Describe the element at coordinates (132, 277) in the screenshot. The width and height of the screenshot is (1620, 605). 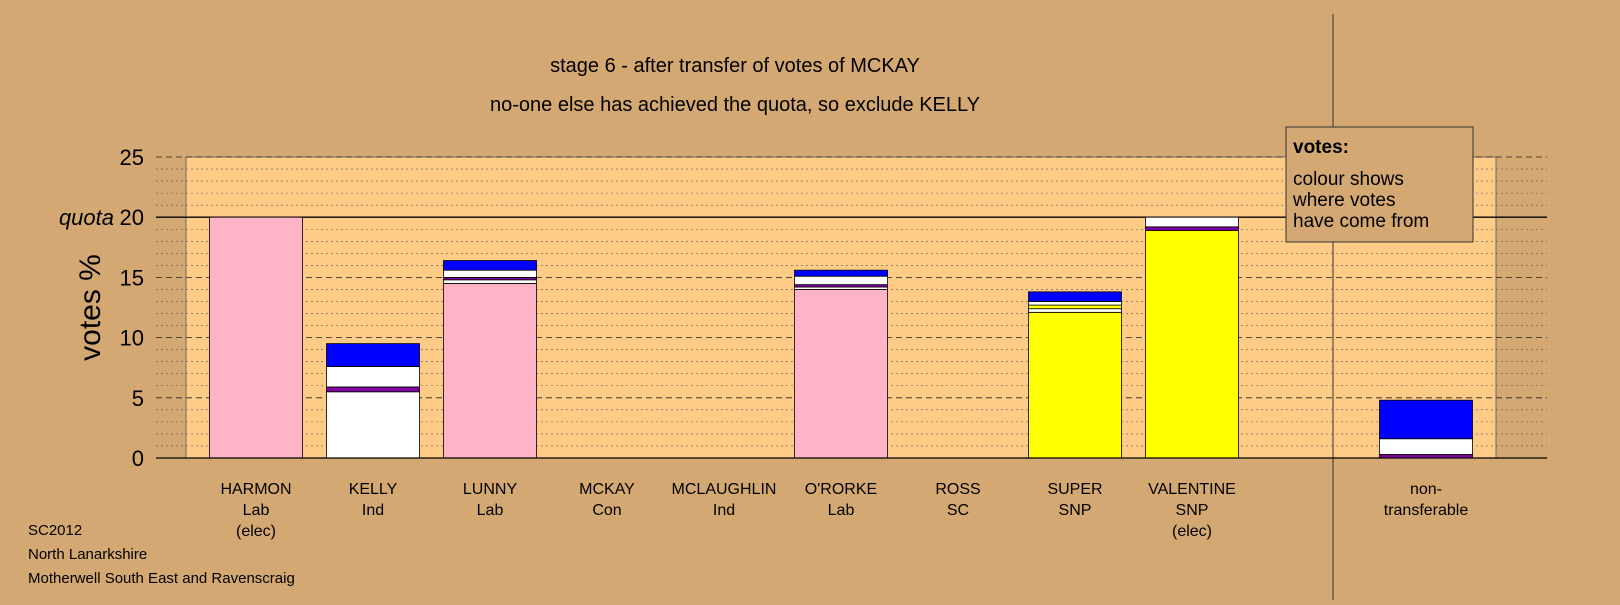
I see `y-tick-label: 15` at that location.